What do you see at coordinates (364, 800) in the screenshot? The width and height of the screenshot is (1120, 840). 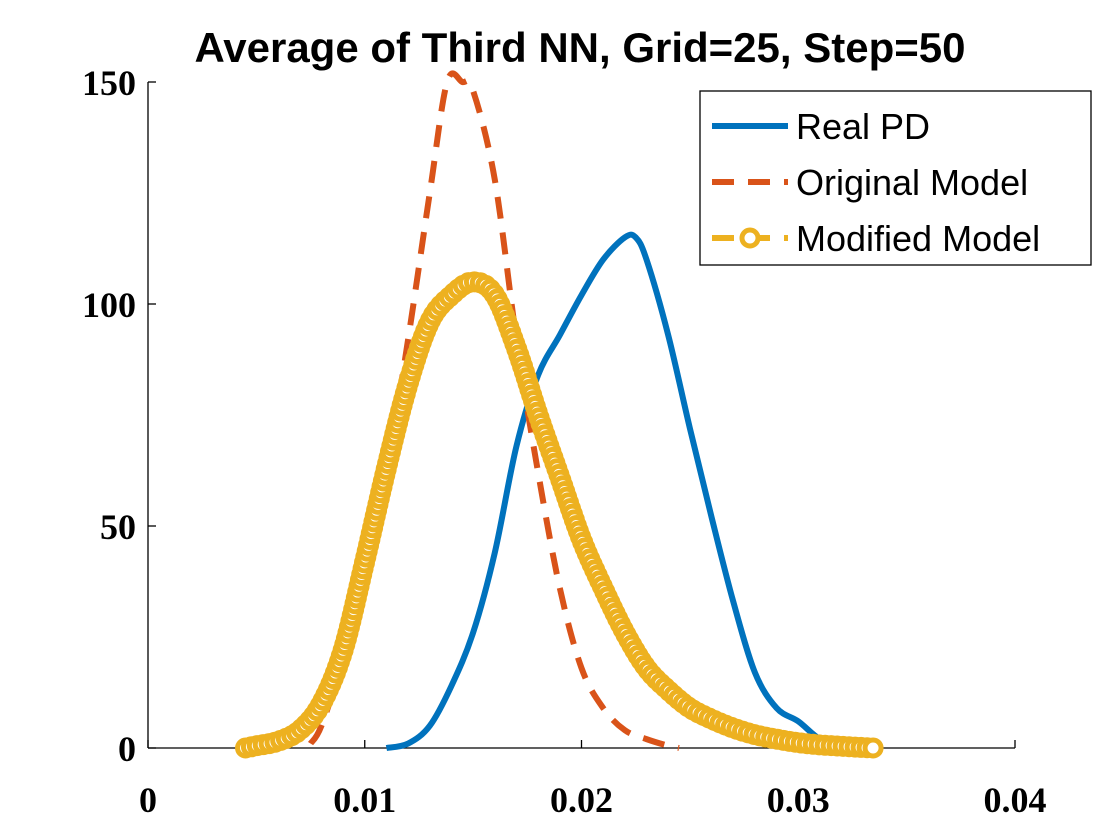 I see `x-tick-label: 0.01` at bounding box center [364, 800].